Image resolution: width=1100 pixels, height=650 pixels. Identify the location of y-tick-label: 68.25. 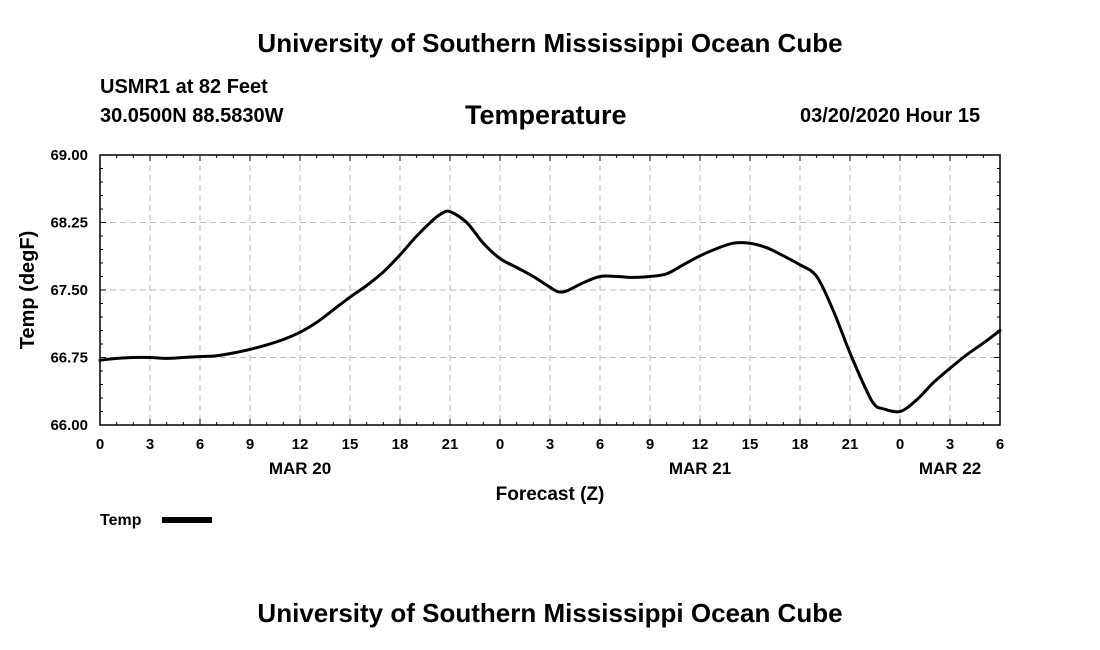
(69, 223).